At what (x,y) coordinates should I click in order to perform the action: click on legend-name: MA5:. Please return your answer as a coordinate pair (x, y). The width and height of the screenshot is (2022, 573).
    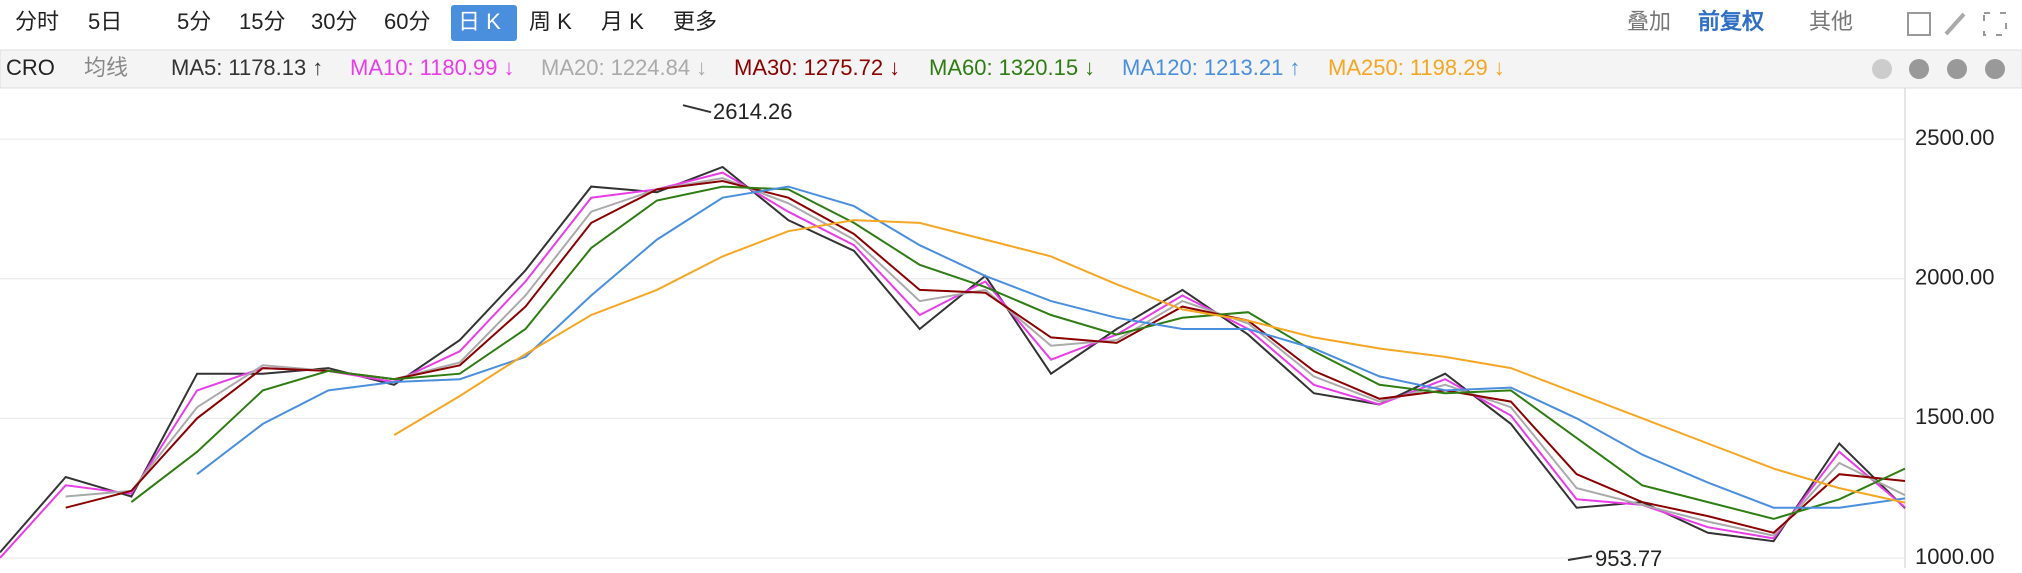
    Looking at the image, I should click on (196, 67).